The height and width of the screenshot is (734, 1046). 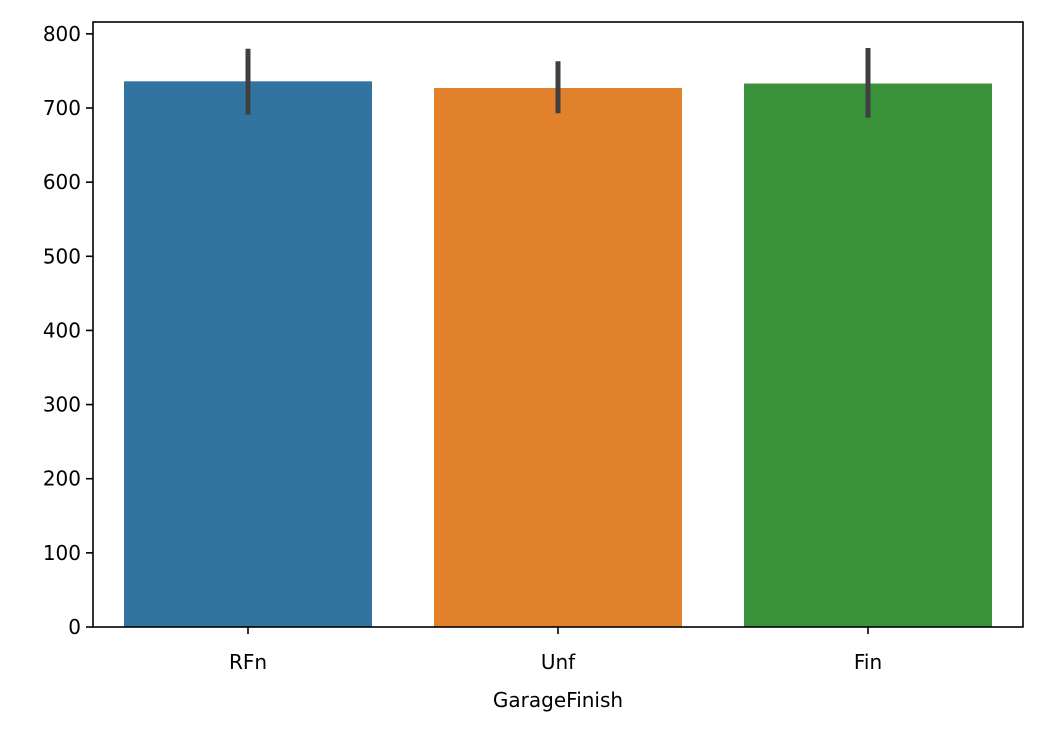 What do you see at coordinates (558, 662) in the screenshot?
I see `x-tick-label: Unf` at bounding box center [558, 662].